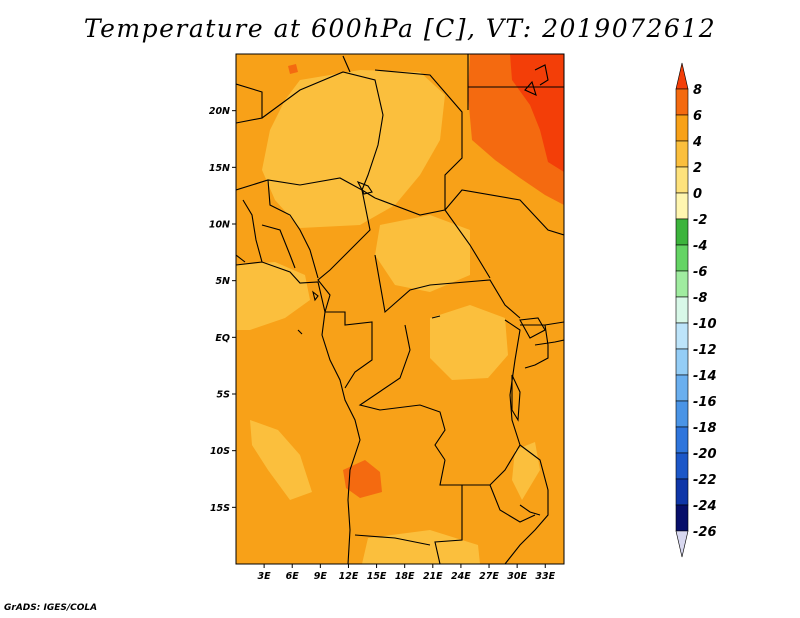 The image size is (800, 618). What do you see at coordinates (222, 281) in the screenshot?
I see `lat-tick-label: 5N` at bounding box center [222, 281].